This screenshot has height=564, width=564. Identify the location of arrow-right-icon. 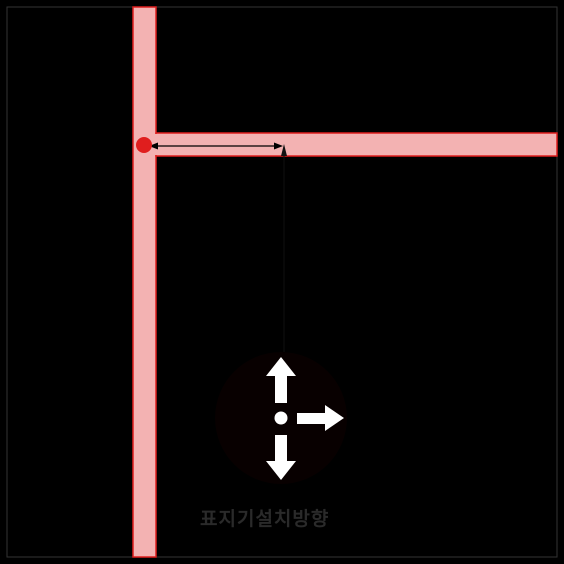
(320, 418).